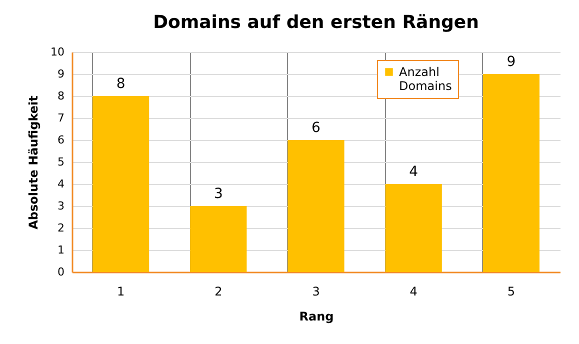  Describe the element at coordinates (61, 250) in the screenshot. I see `y-tick-label: 1` at that location.